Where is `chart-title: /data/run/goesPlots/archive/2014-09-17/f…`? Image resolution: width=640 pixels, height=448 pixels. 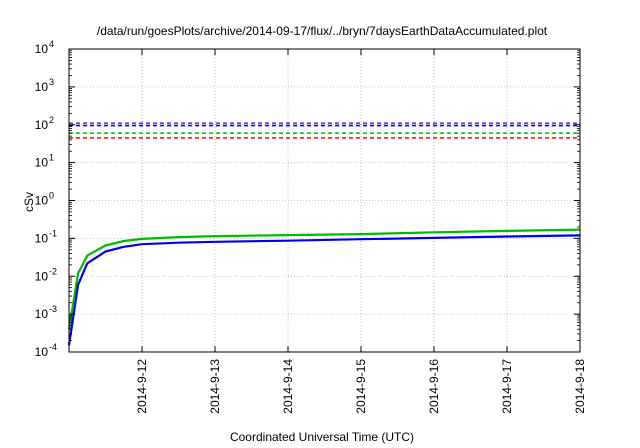
chart-title: /data/run/goesPlots/archive/2014-09-17/f… is located at coordinates (322, 31).